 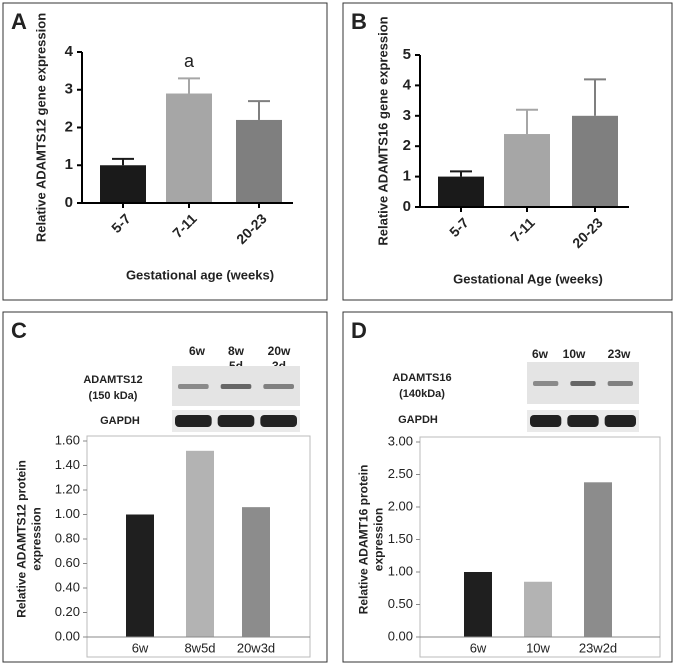 What do you see at coordinates (112, 380) in the screenshot?
I see `blot-label: ADAMTS12` at bounding box center [112, 380].